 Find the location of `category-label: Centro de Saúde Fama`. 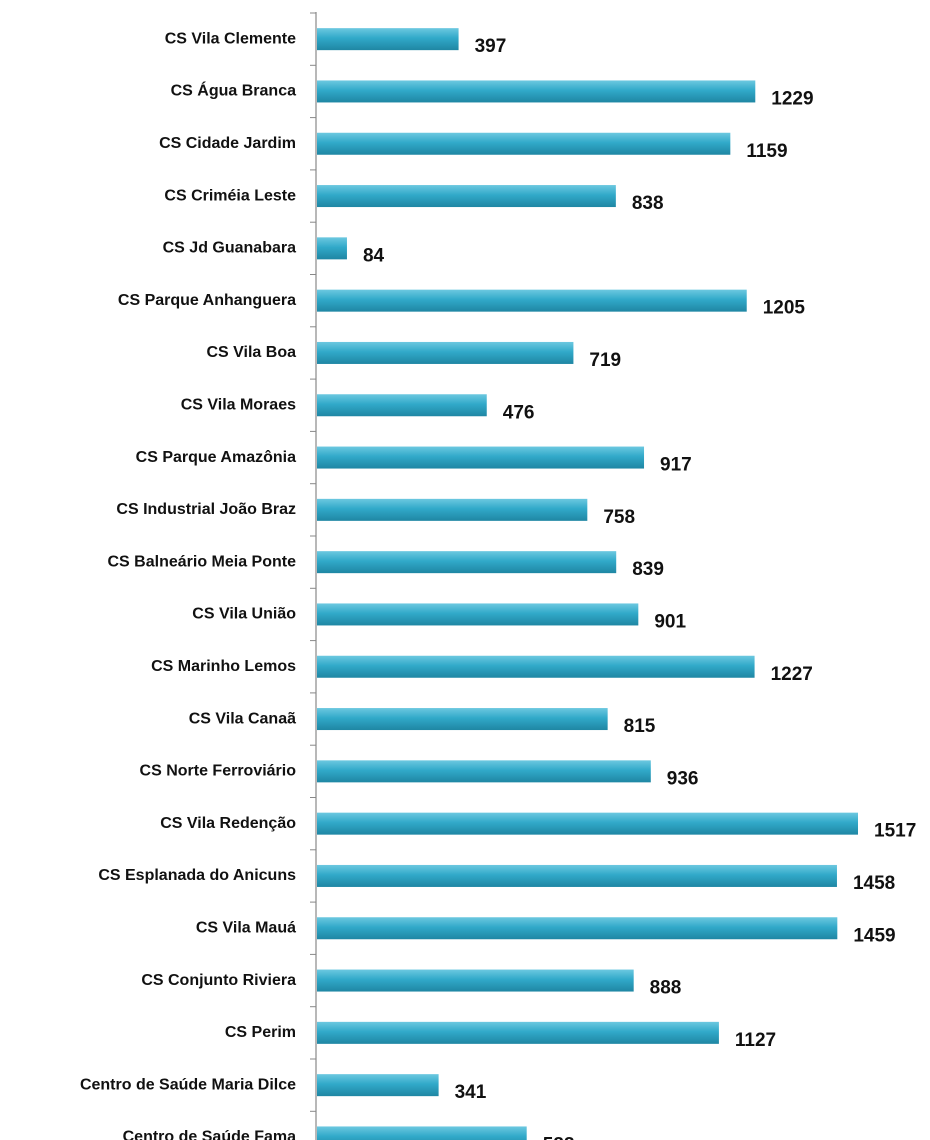

category-label: Centro de Saúde Fama is located at coordinates (209, 1134).